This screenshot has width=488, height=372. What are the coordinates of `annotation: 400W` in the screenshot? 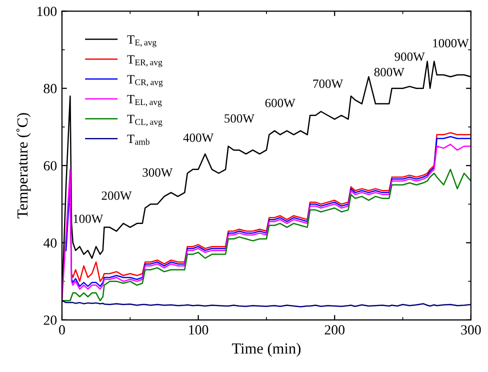 It's located at (198, 138).